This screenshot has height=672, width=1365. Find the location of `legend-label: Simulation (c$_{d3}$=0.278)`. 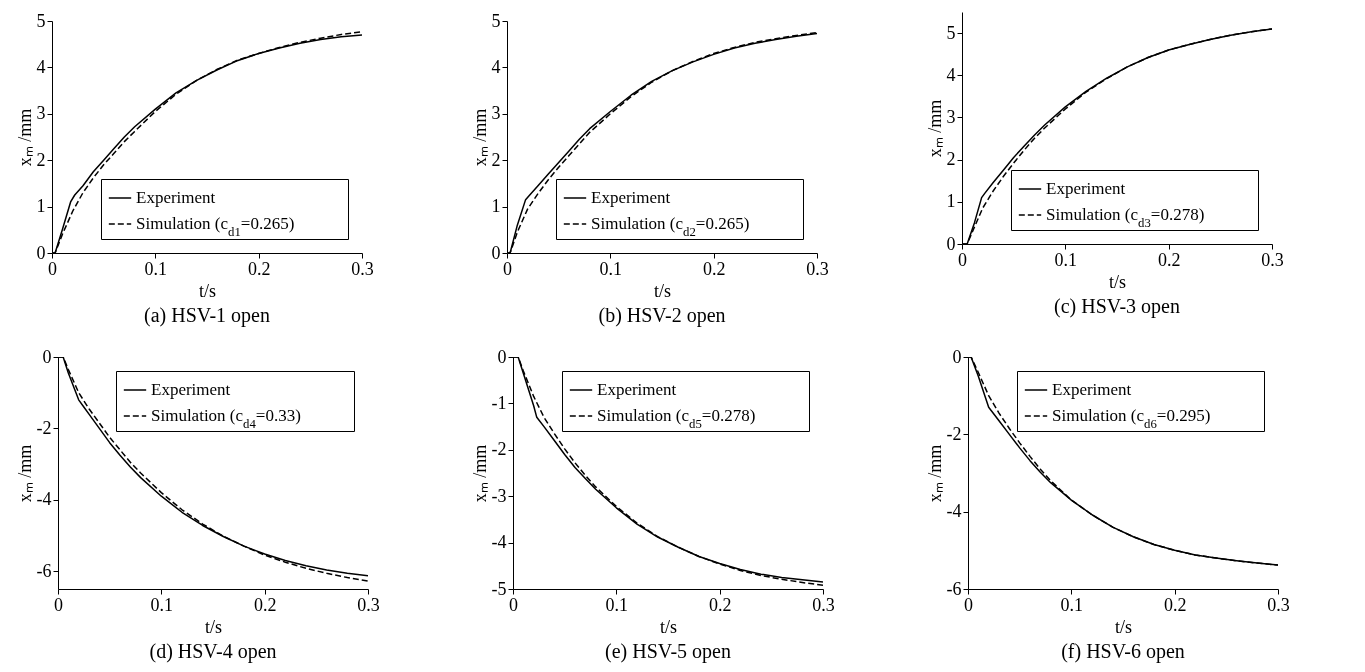

legend-label: Simulation (c$_{d3}$=0.278) is located at coordinates (1125, 217).